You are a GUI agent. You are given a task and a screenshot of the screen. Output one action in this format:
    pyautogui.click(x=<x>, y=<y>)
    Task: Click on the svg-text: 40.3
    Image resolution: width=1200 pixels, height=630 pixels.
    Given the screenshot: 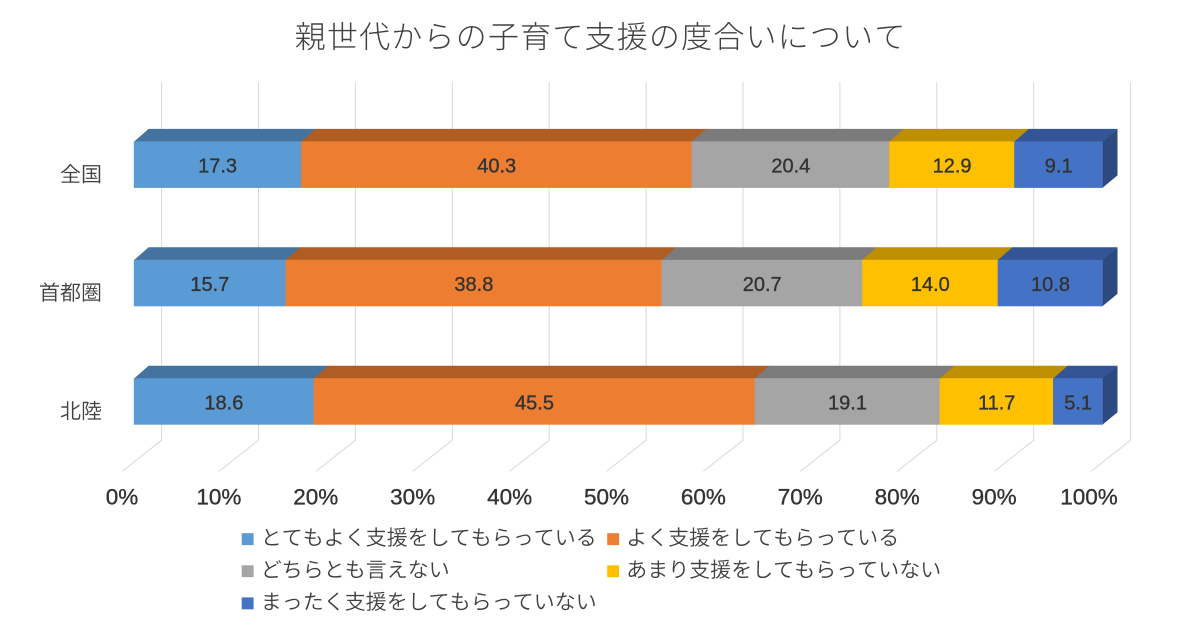 What is the action you would take?
    pyautogui.click(x=496, y=167)
    